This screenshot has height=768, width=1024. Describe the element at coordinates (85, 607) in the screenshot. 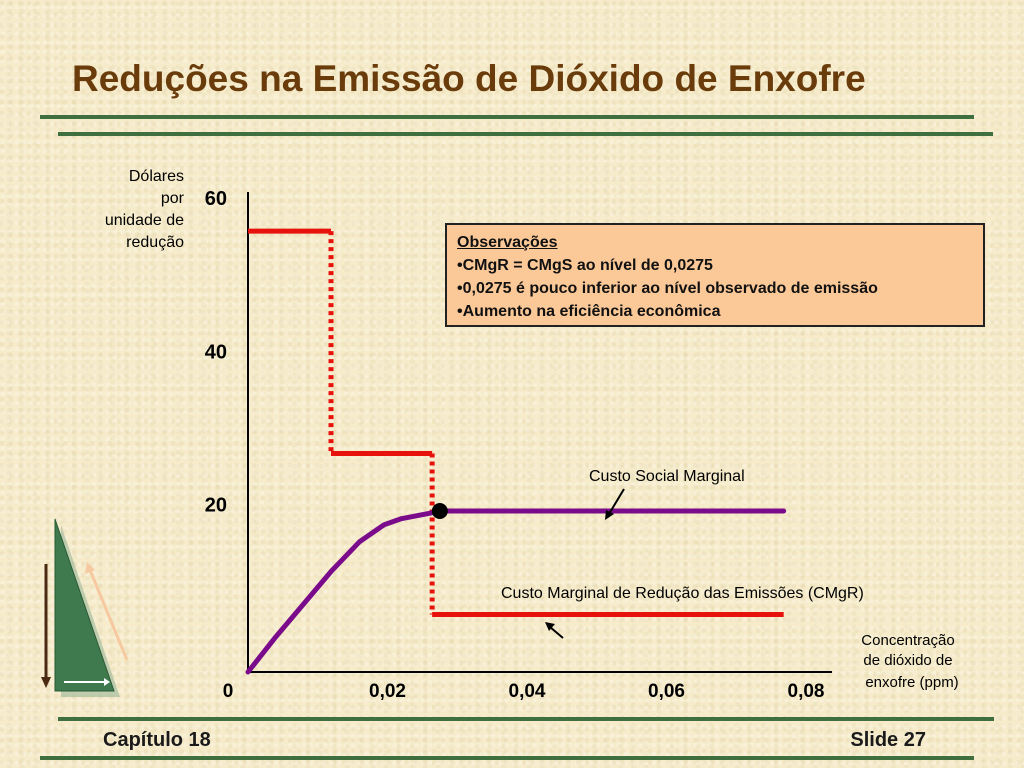

I see `decorative-triangle-icon` at that location.